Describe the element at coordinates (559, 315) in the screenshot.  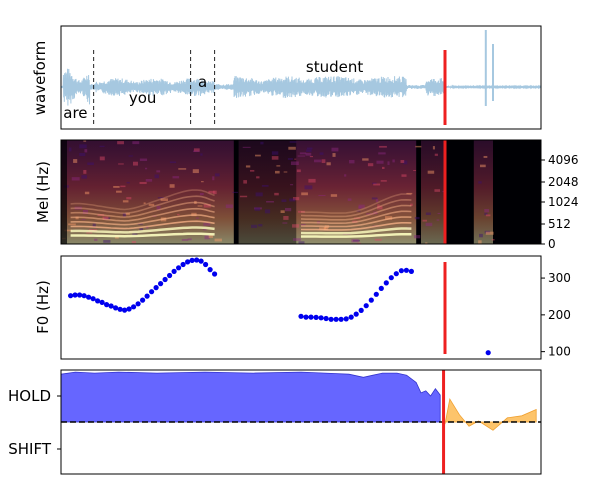
I see `f0-ytick-label: 200` at that location.